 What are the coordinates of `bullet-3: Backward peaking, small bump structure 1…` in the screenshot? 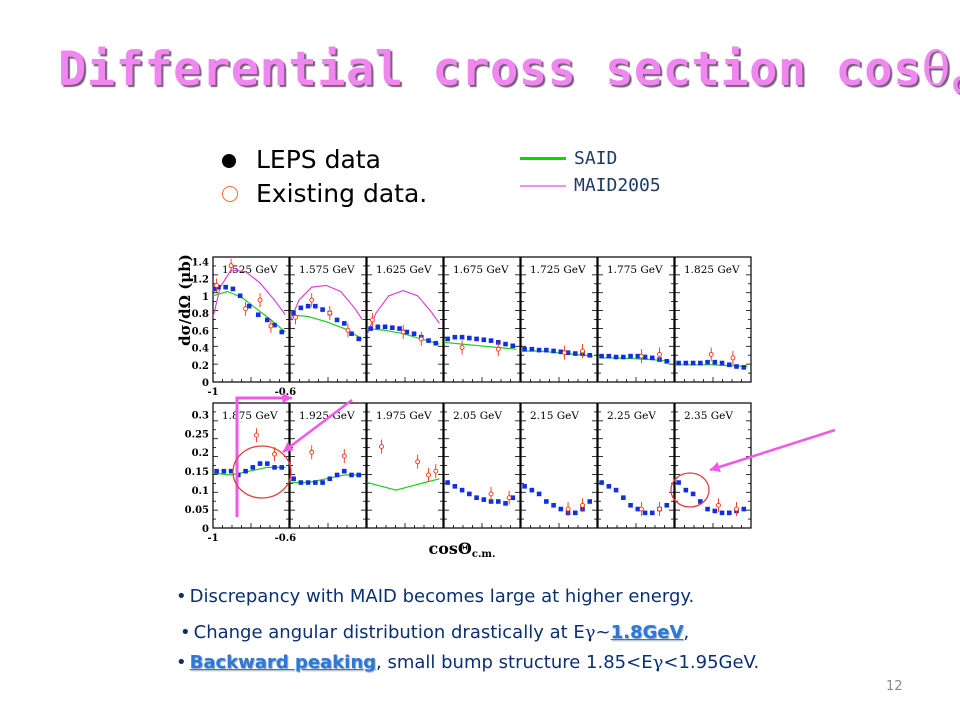 It's located at (468, 662).